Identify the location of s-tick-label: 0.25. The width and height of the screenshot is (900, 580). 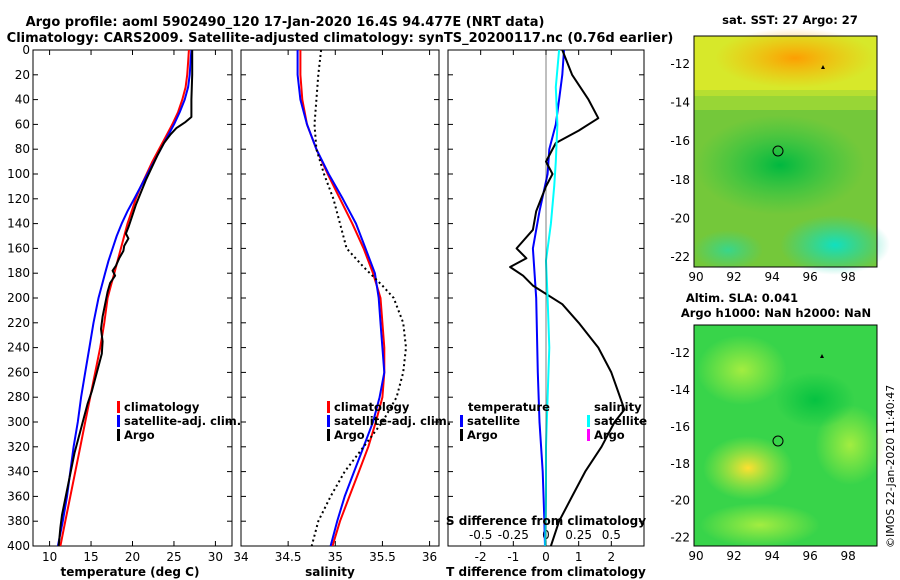
(578, 535).